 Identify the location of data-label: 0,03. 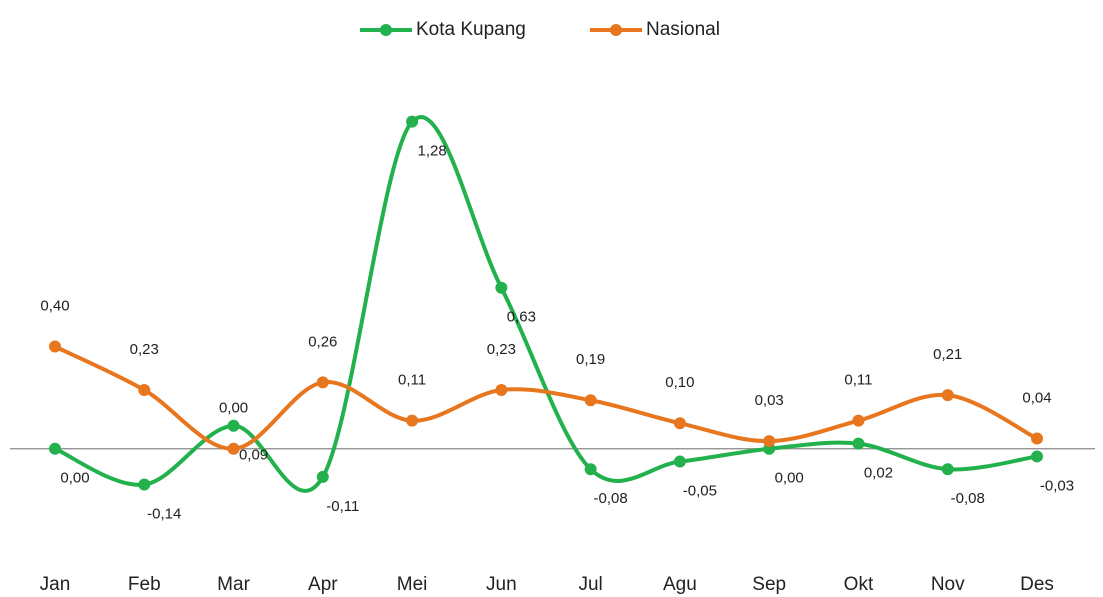
(769, 400).